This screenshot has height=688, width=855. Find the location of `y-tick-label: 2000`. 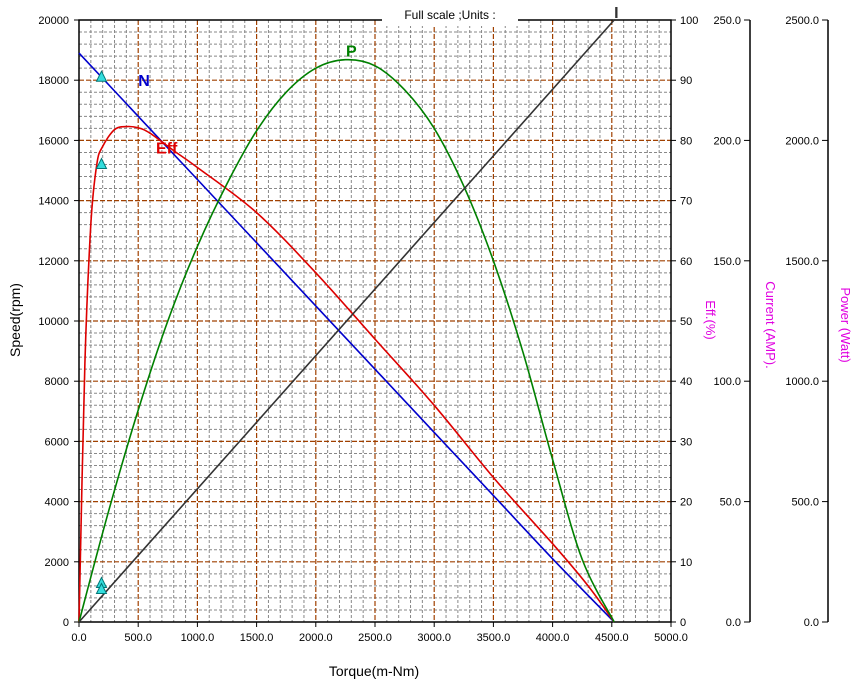

y-tick-label: 2000 is located at coordinates (57, 563).